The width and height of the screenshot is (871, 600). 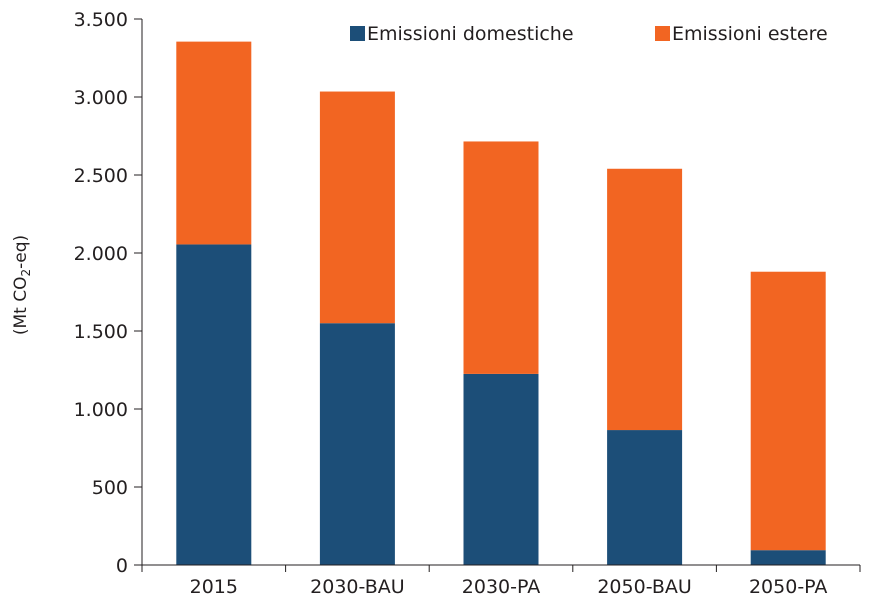 I want to click on x-category-labels: 2015 2030-BAU 2030-PA 2050-BAU 2050-PA, so click(x=501, y=581).